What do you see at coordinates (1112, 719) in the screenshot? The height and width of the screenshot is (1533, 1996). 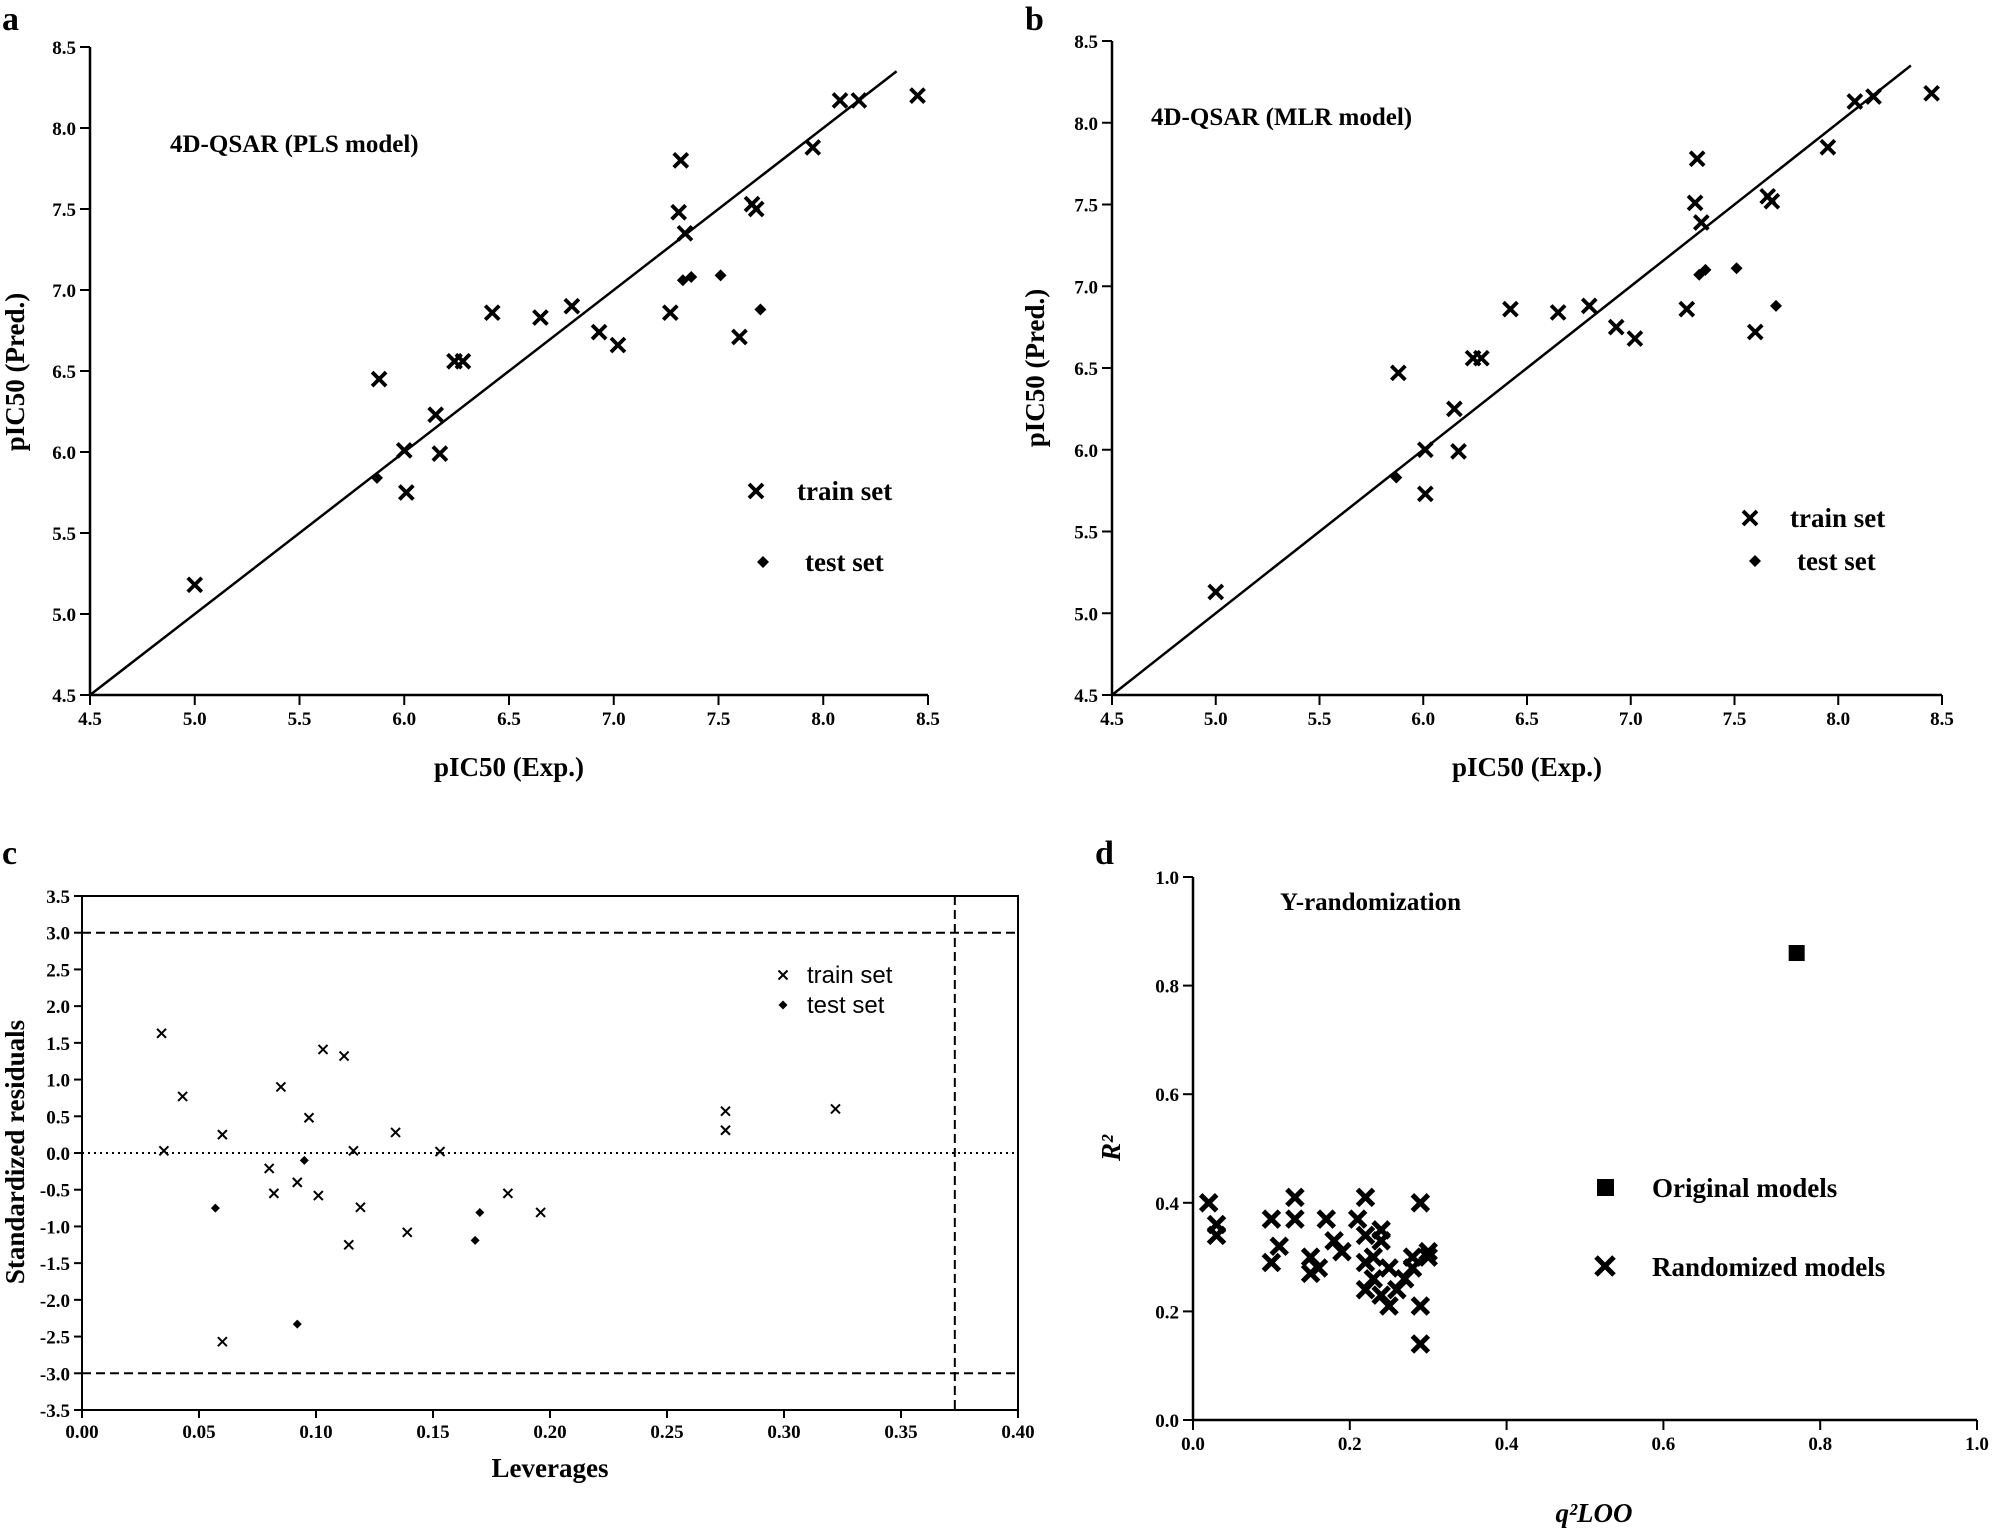 I see `axis-xtick-label: 4.5` at bounding box center [1112, 719].